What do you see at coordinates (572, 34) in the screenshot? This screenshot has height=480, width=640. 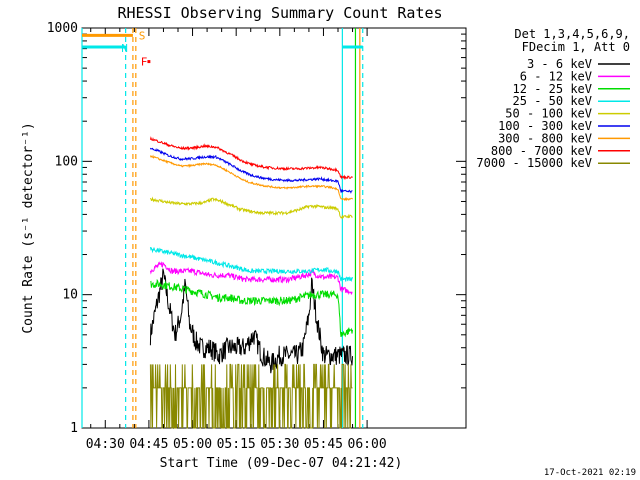 I see `legend-header-line-1: Det 1,3,4,5,6,9,` at bounding box center [572, 34].